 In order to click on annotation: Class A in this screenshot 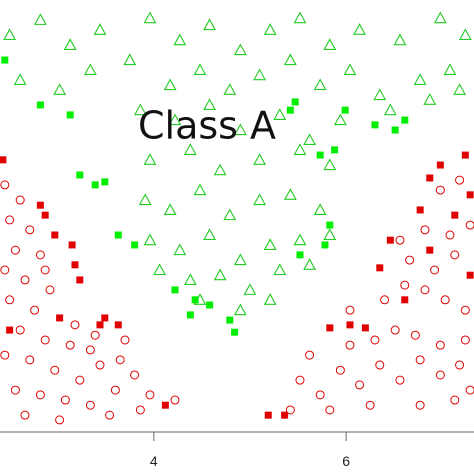, I will do `click(207, 126)`.